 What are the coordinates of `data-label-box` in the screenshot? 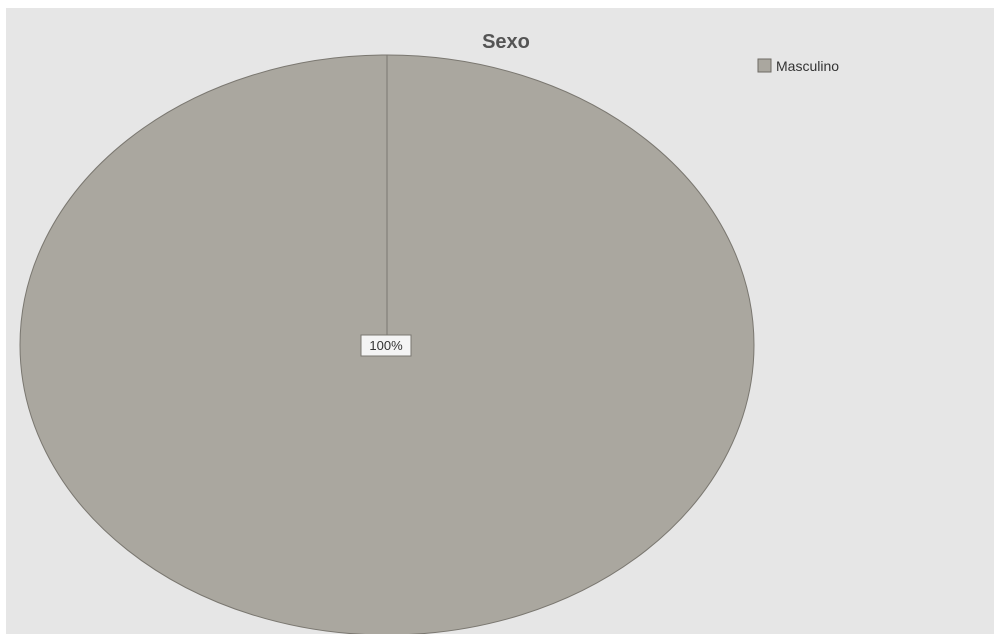 It's located at (386, 345).